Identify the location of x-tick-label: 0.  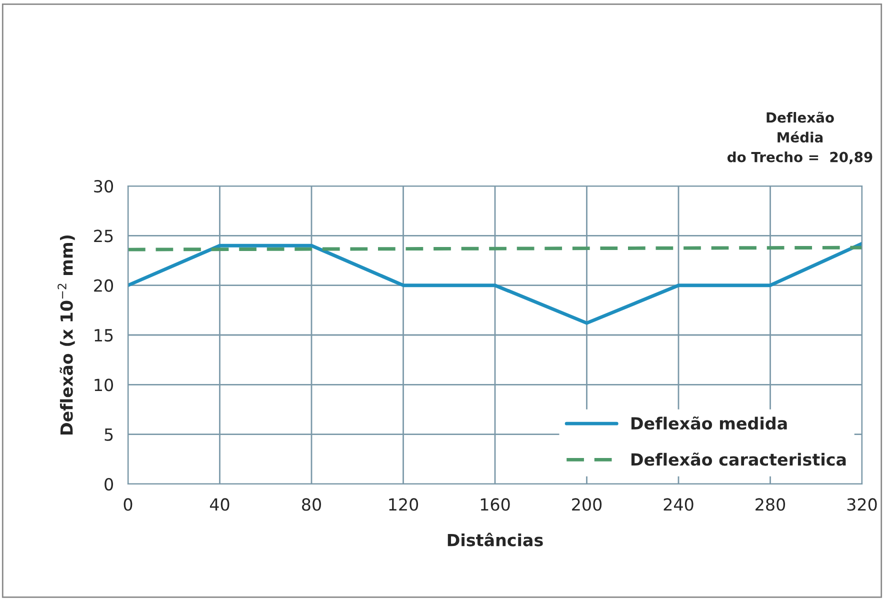
(128, 504).